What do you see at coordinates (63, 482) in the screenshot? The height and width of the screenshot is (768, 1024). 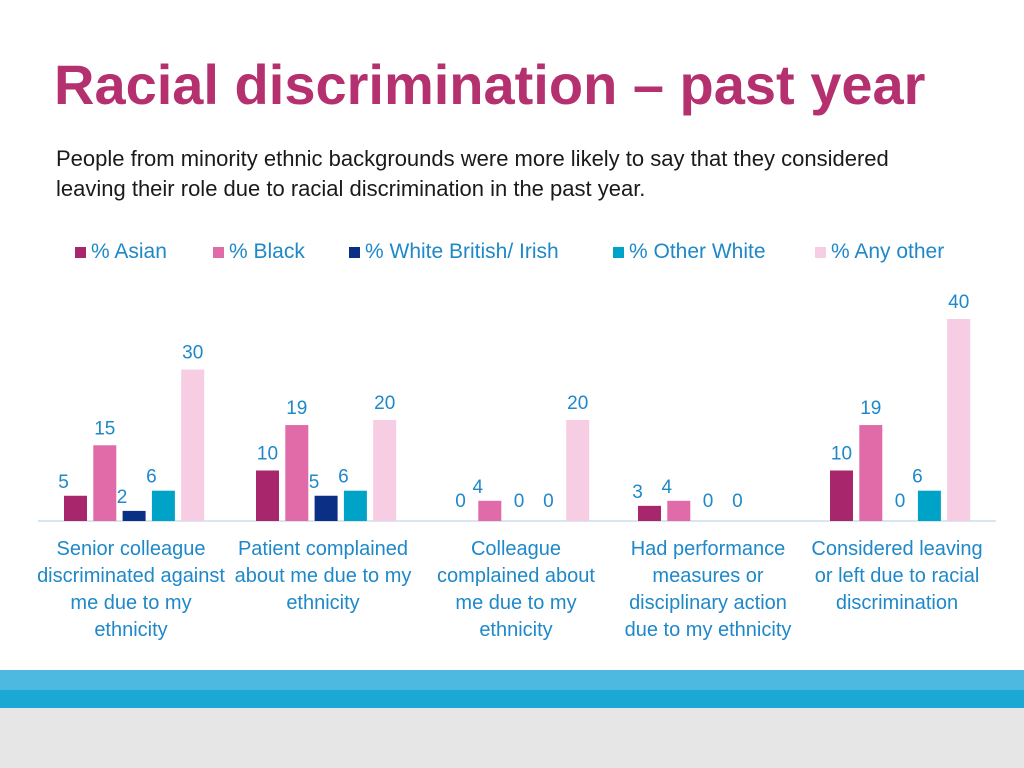 I see `value-label-asian-cat-1: 5` at bounding box center [63, 482].